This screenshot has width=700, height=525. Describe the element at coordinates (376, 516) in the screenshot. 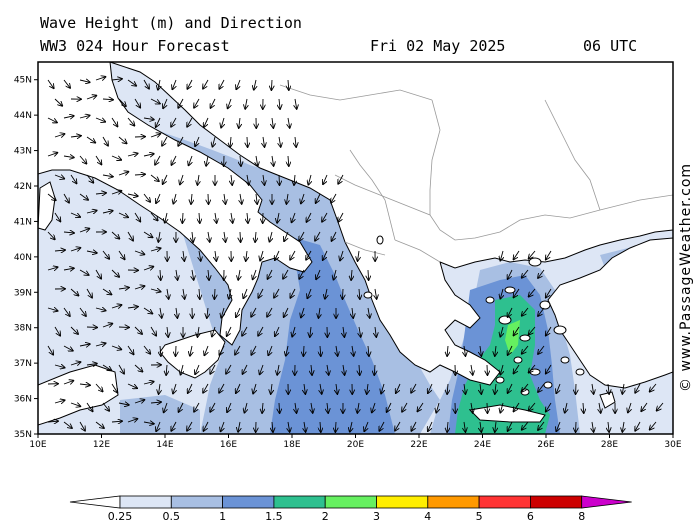

I see `legend-label: 3` at that location.